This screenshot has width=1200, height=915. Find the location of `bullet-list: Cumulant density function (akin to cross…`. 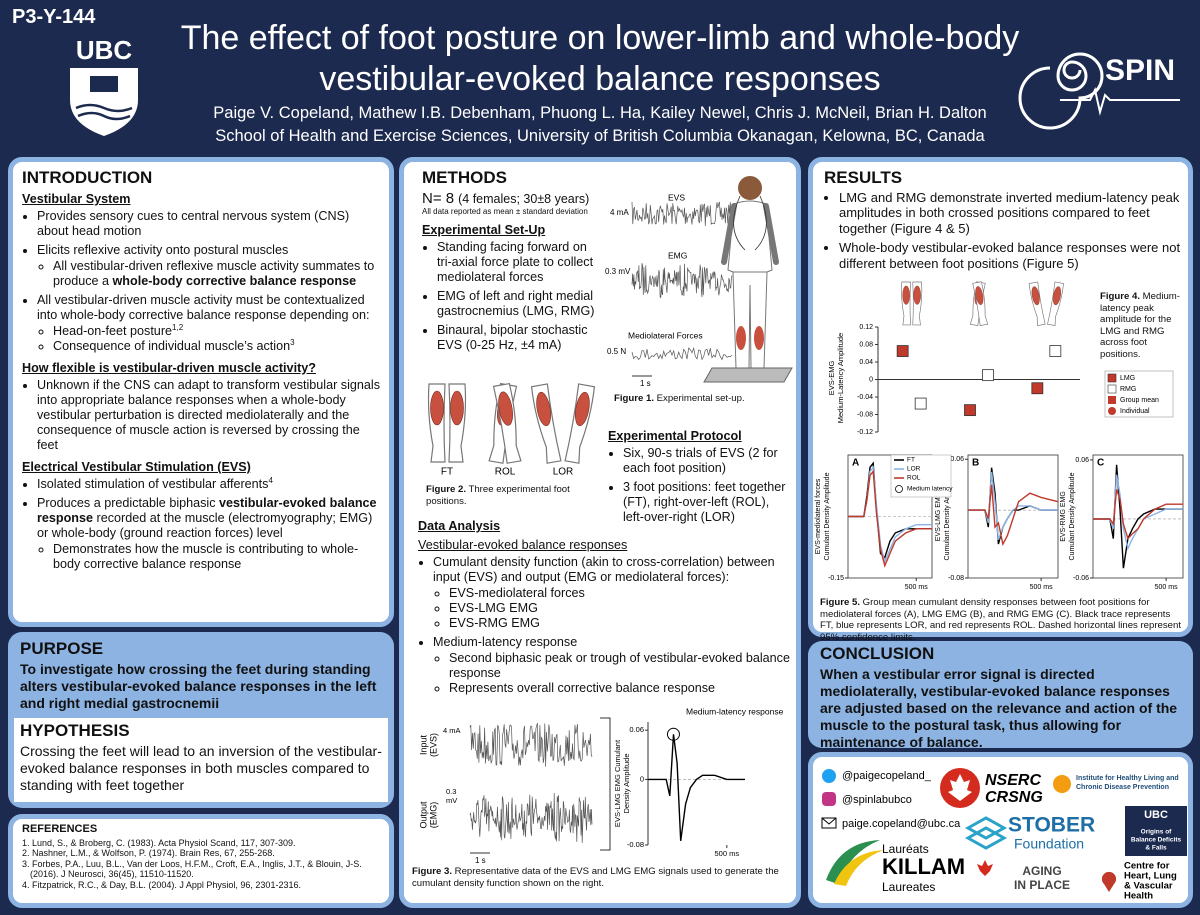

bullet-list: Cumulant density function (akin to cross… is located at coordinates (605, 625).